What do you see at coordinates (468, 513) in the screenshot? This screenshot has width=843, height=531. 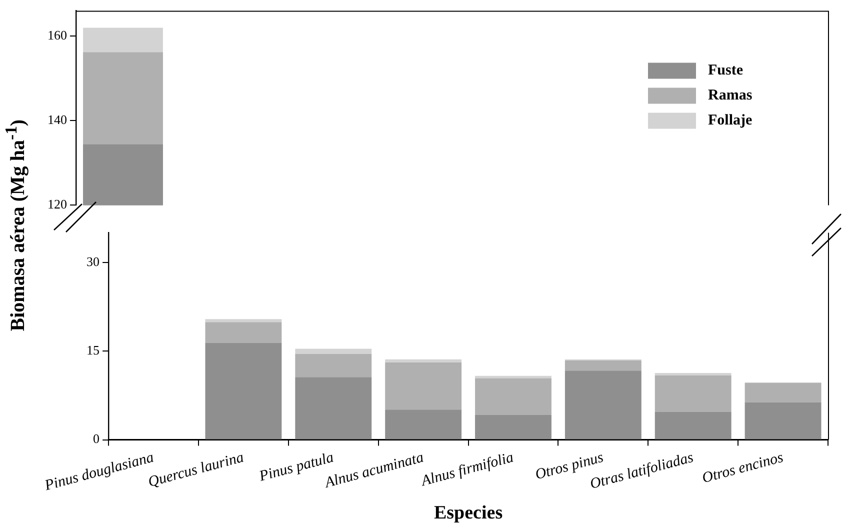 I see `x-axis-title: Especies` at bounding box center [468, 513].